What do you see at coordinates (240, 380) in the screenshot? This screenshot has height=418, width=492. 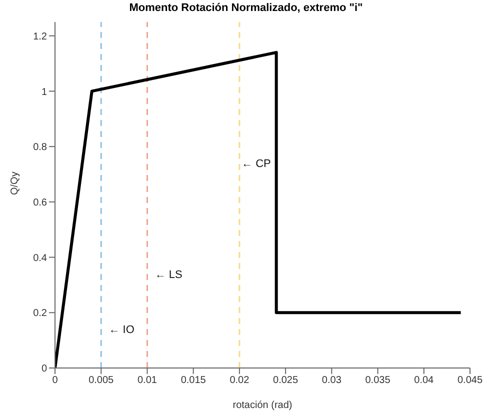 I see `x-tick-label: 0.02` at bounding box center [240, 380].